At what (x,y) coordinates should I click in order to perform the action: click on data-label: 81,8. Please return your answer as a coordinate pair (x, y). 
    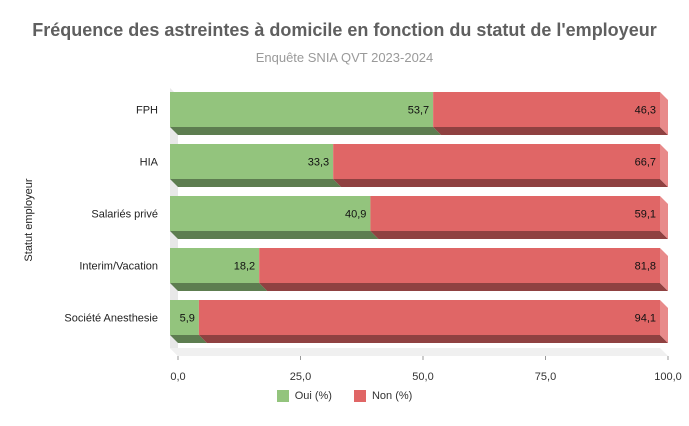
    Looking at the image, I should click on (645, 267).